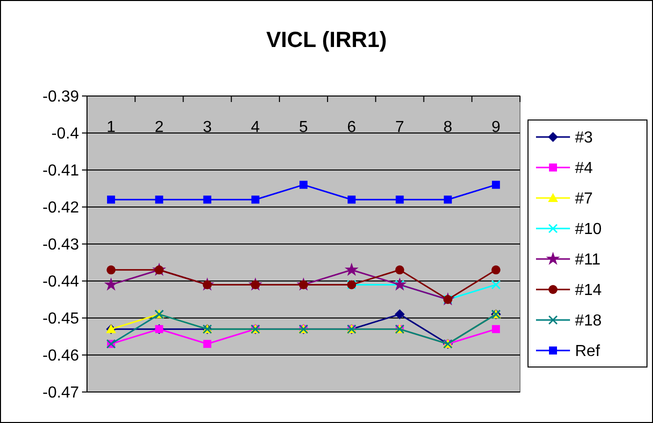 This screenshot has height=423, width=653. What do you see at coordinates (351, 127) in the screenshot?
I see `x-tick-label: 6` at bounding box center [351, 127].